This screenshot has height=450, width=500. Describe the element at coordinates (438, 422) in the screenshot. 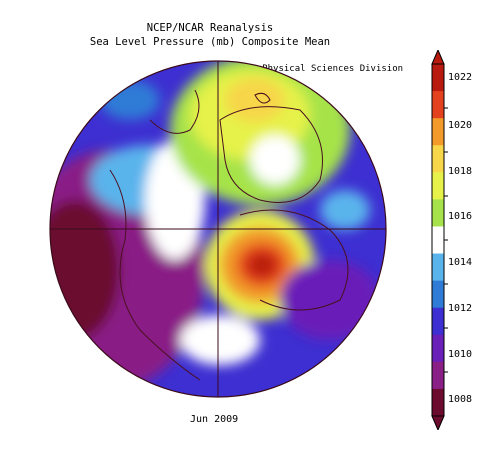

I see `colorbar-arrow-bottom` at that location.